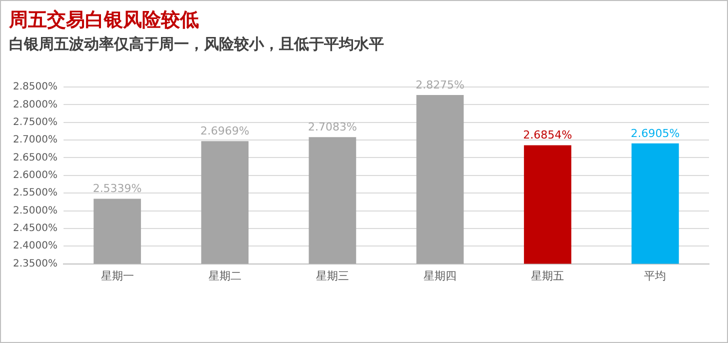  What do you see at coordinates (35, 140) in the screenshot?
I see `y-tick-label: 2.7000%` at bounding box center [35, 140].